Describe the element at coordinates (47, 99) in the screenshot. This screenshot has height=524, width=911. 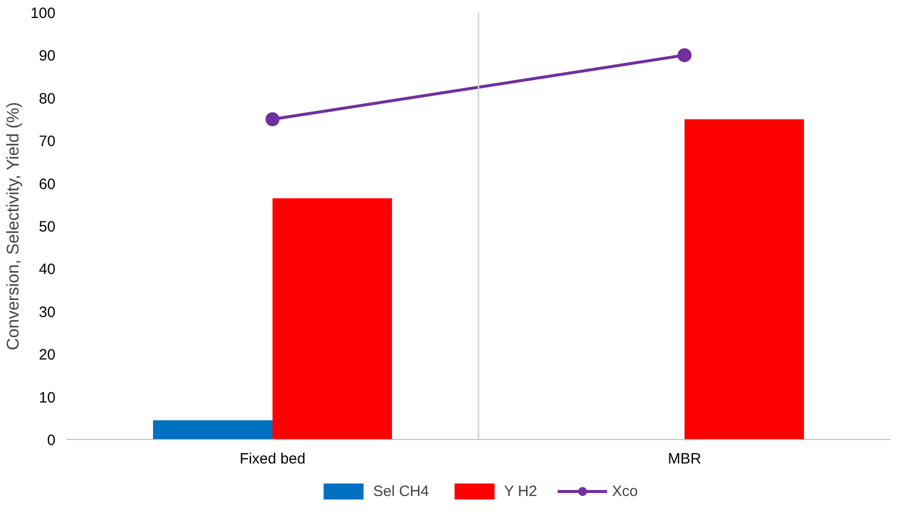
I see `y-tick-label: 80` at that location.